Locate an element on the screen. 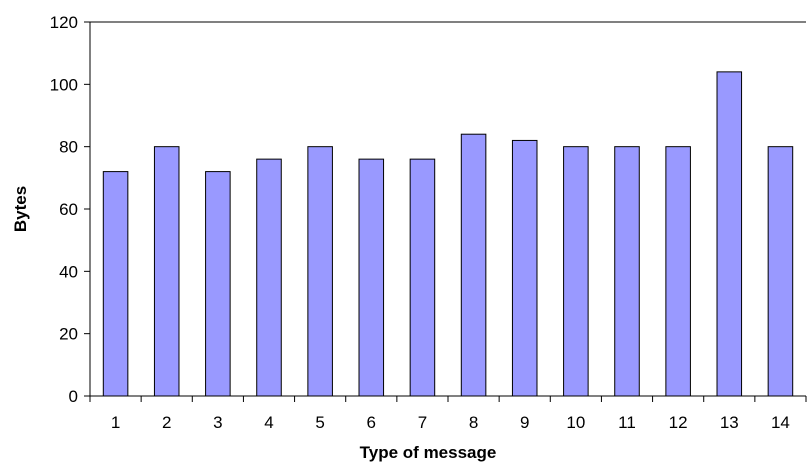 The width and height of the screenshot is (808, 465). x-tick-label: 8 is located at coordinates (473, 422).